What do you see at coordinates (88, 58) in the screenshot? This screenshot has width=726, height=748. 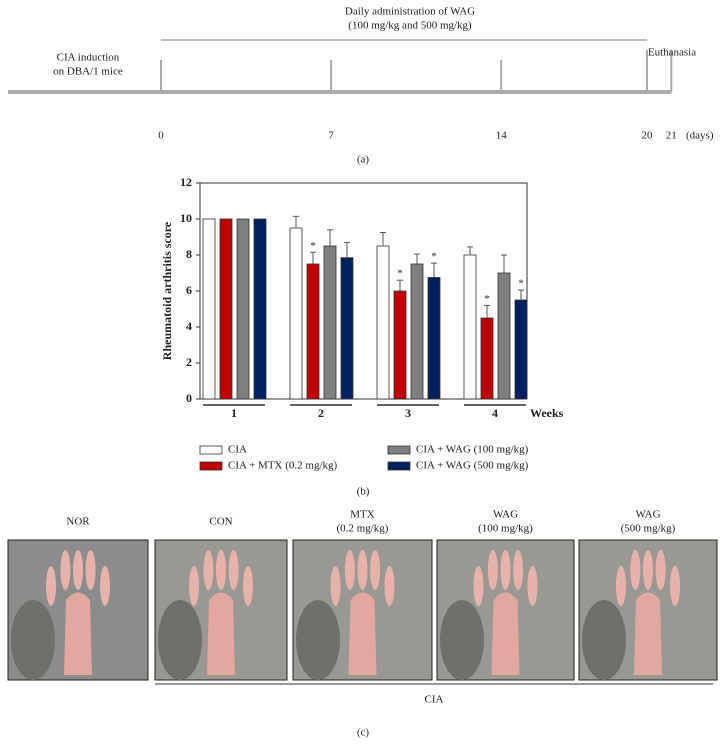 I see `start-label: CIA induction` at bounding box center [88, 58].